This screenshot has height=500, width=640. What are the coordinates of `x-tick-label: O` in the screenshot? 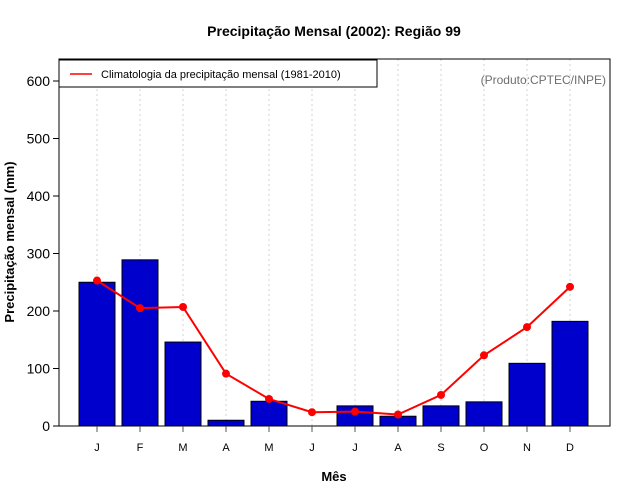 It's located at (484, 448).